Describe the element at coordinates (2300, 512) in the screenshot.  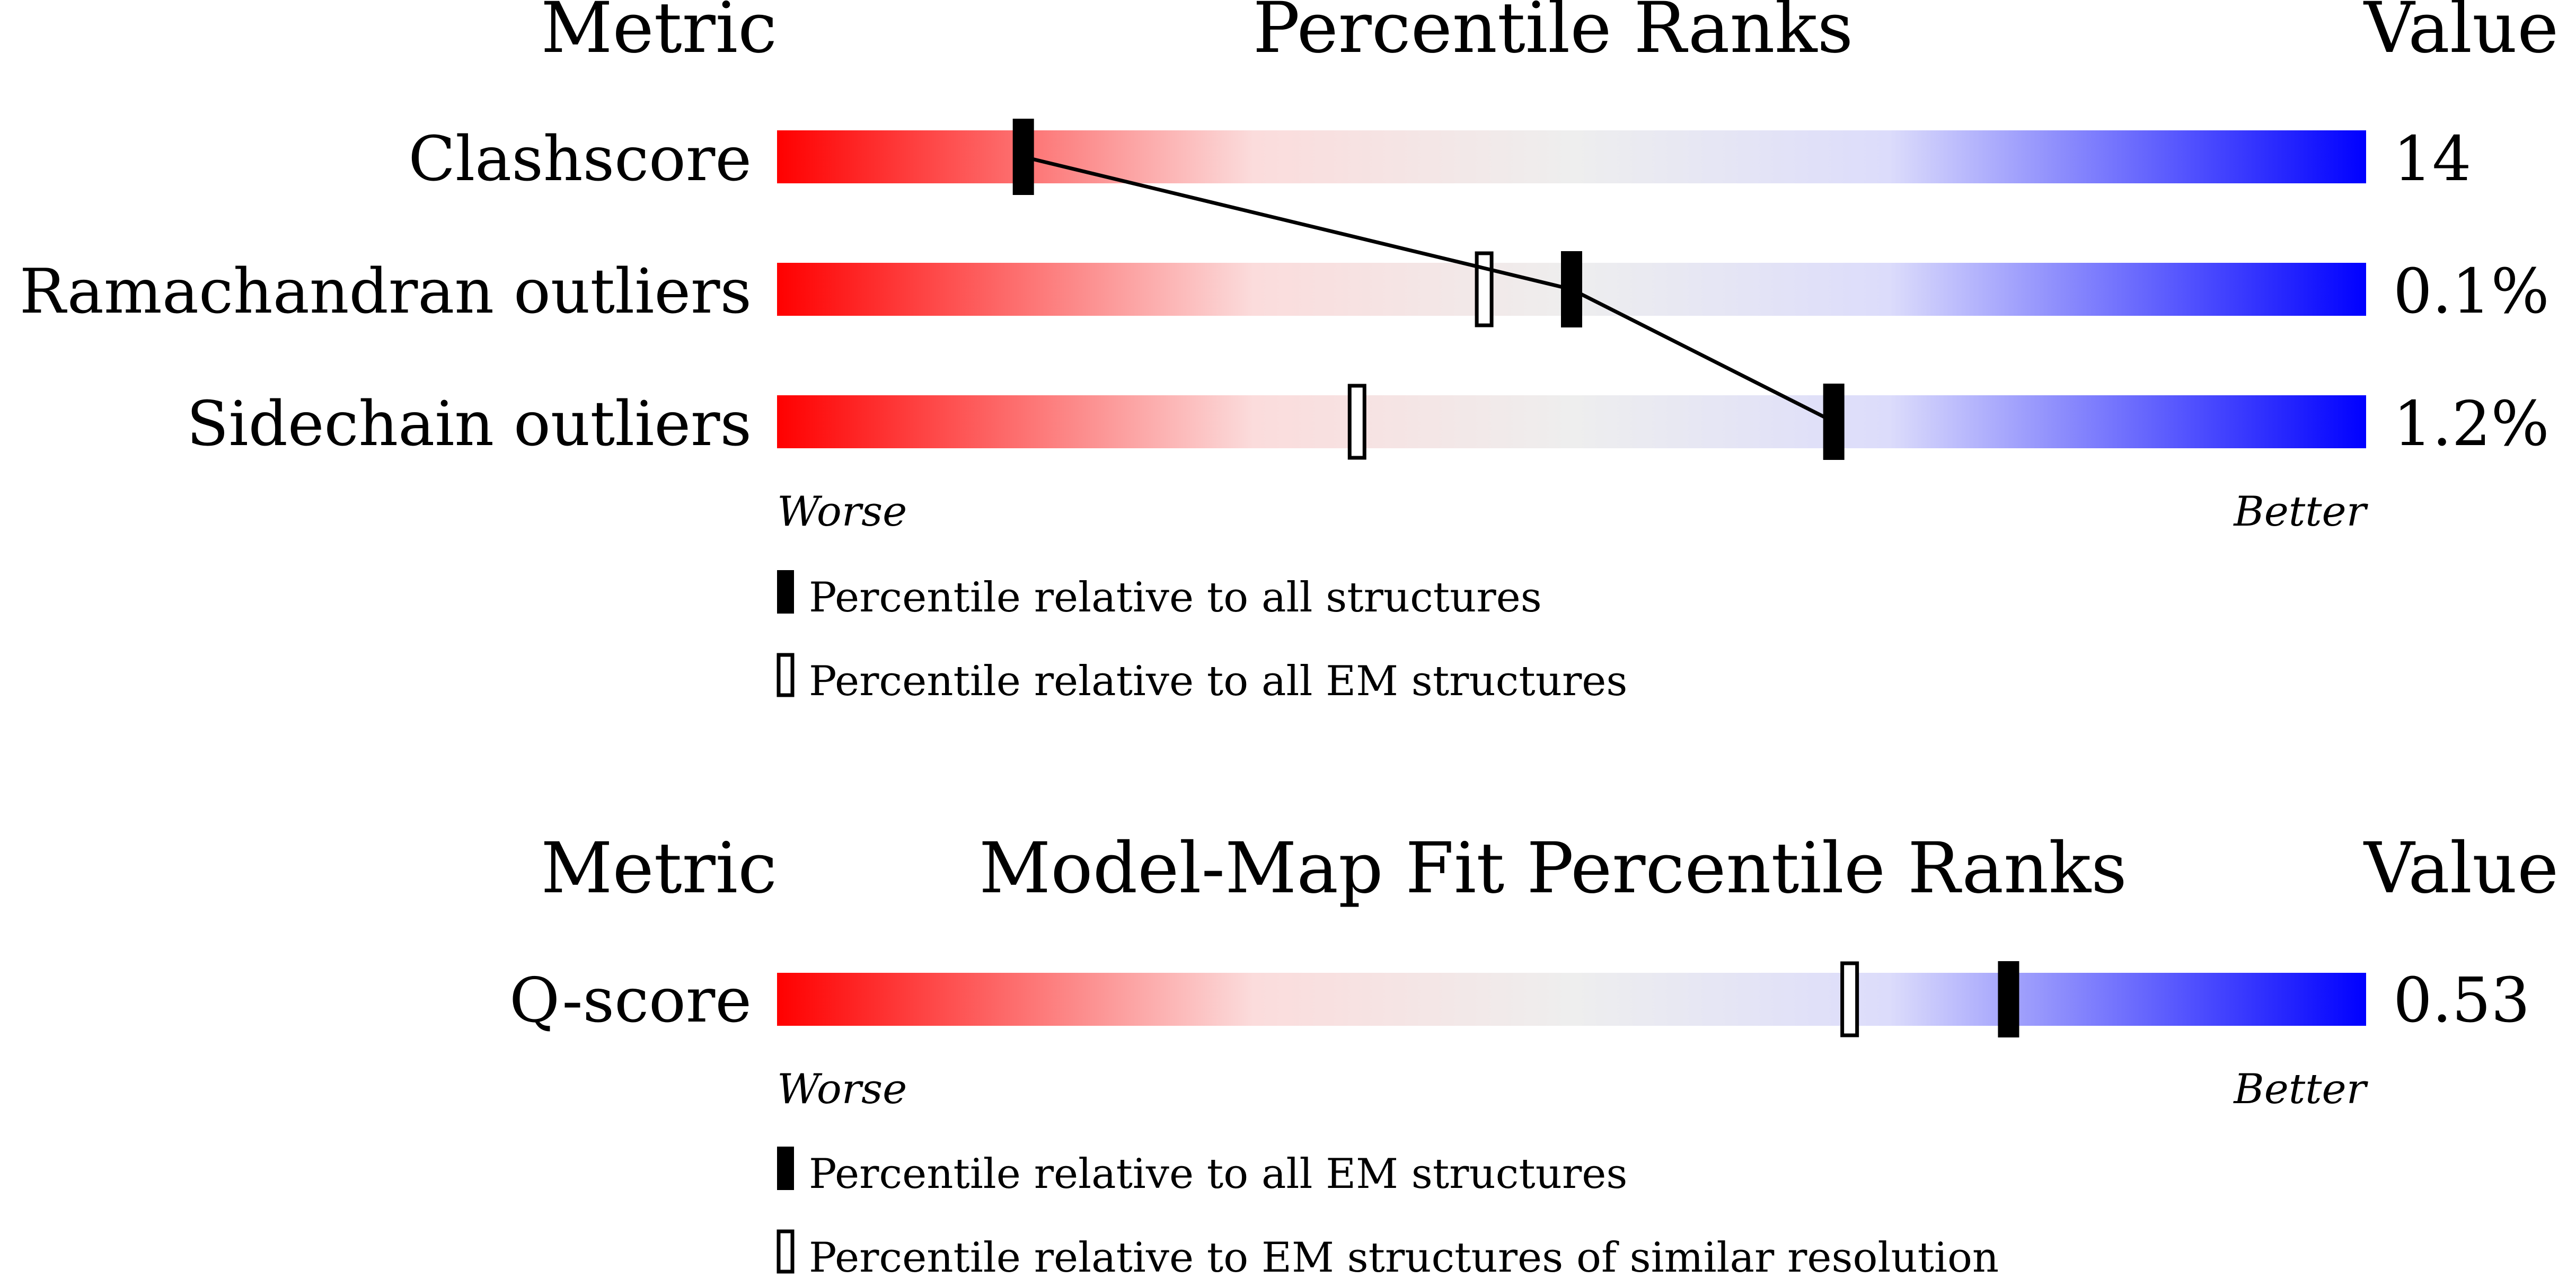
I see `panel1-better-label: Better` at that location.